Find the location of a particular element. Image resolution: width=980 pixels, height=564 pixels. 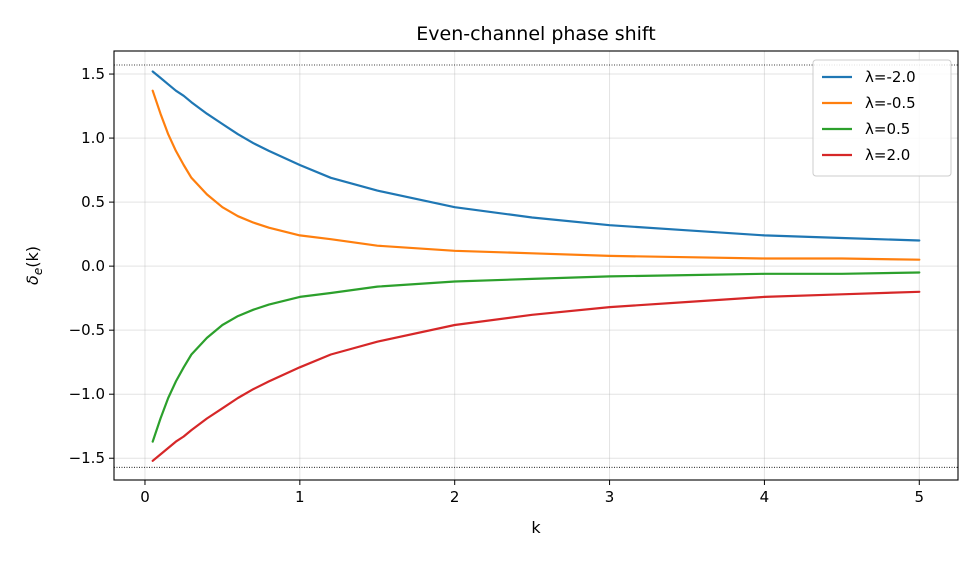

y-tick-label: 1.0 is located at coordinates (93, 138).